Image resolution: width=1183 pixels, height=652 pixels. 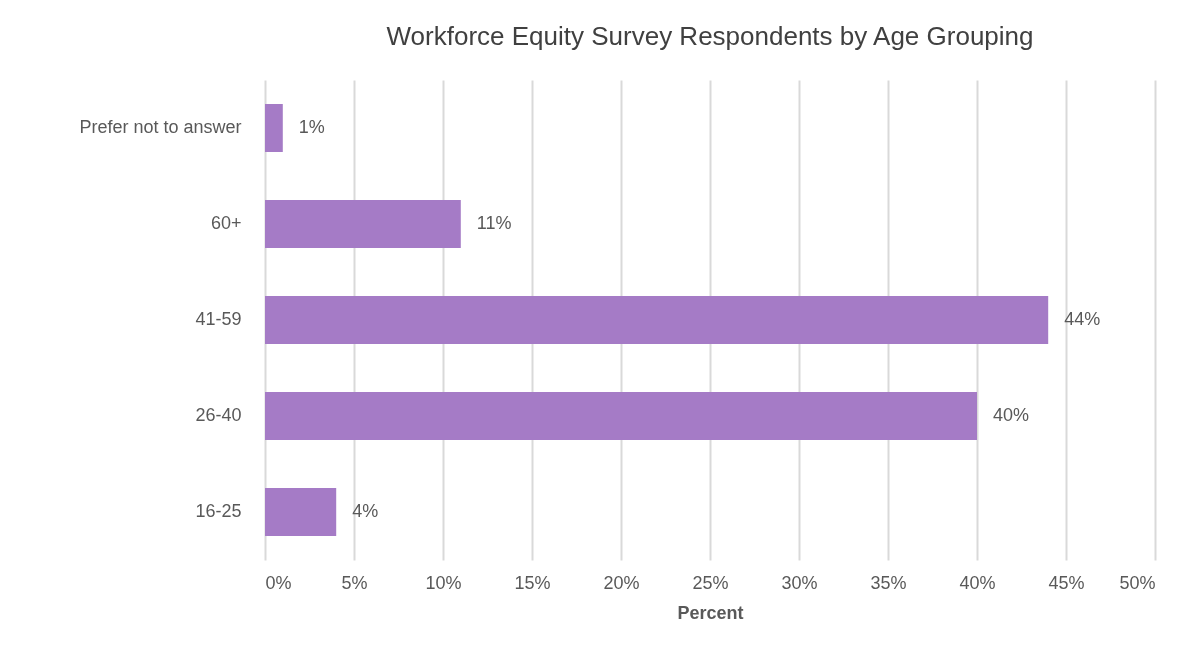 What do you see at coordinates (710, 612) in the screenshot?
I see `x-axis-title: Percent` at bounding box center [710, 612].